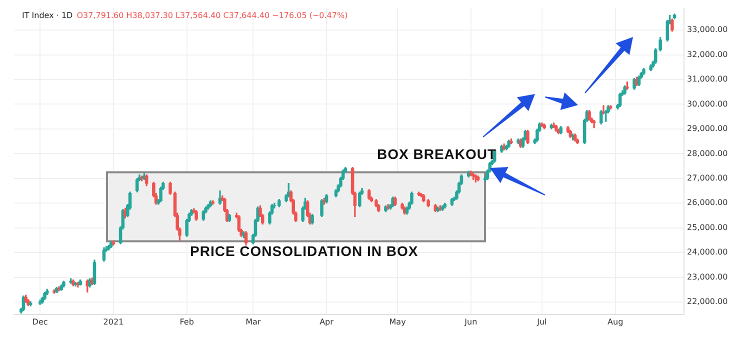 Image resolution: width=750 pixels, height=352 pixels. I want to click on y-tick-label: 33,000.00, so click(707, 29).